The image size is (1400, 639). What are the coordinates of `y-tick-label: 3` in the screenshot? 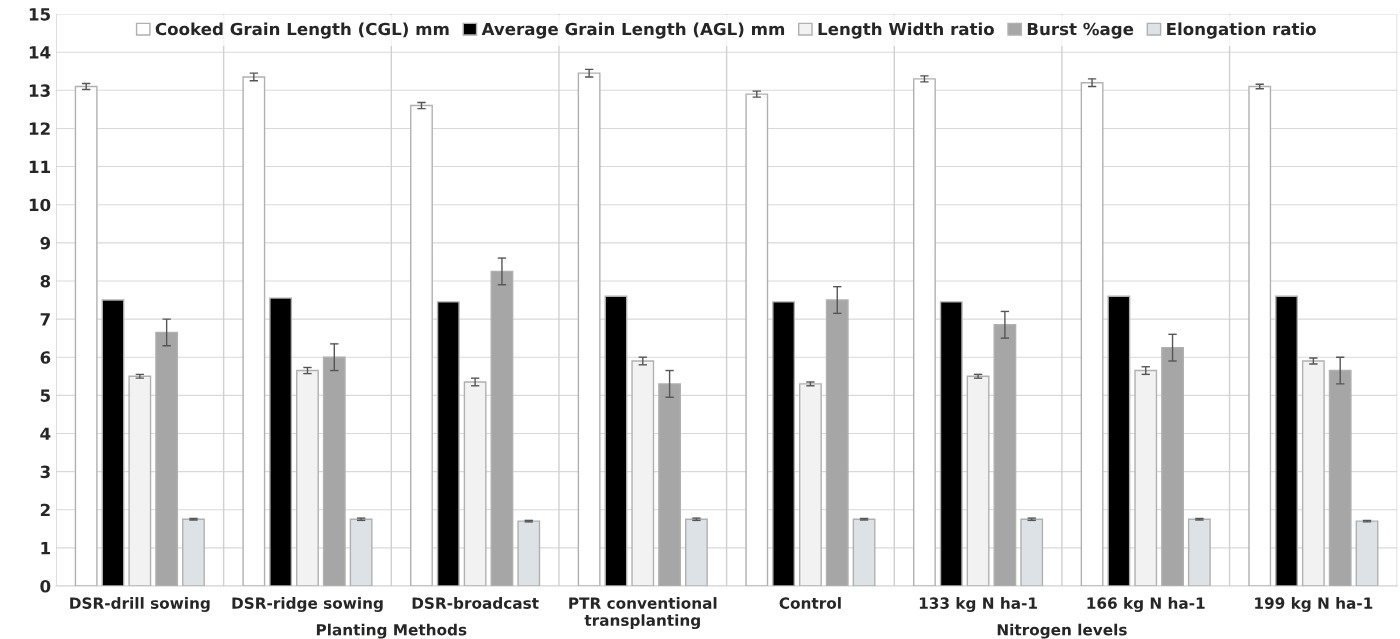 It's located at (45, 472).